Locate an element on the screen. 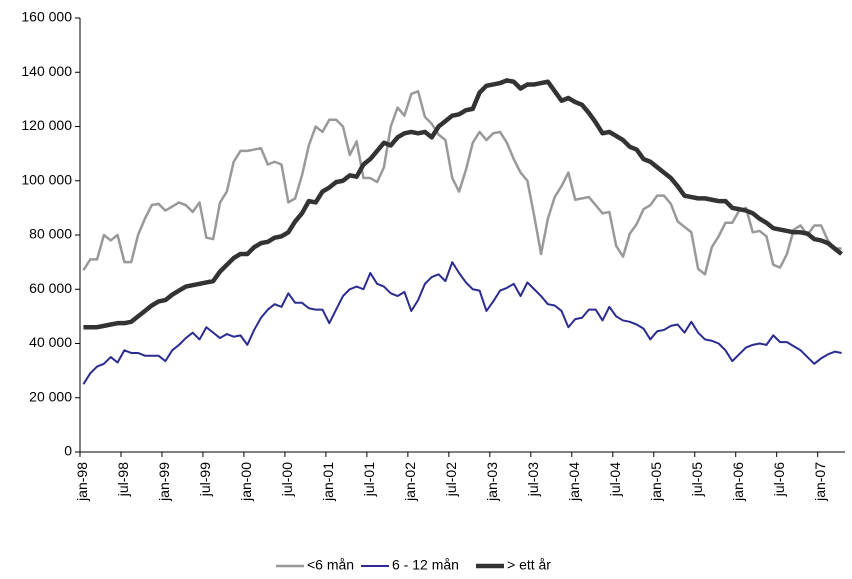 Image resolution: width=852 pixels, height=579 pixels. x-tick-label: jul-05 is located at coordinates (697, 479).